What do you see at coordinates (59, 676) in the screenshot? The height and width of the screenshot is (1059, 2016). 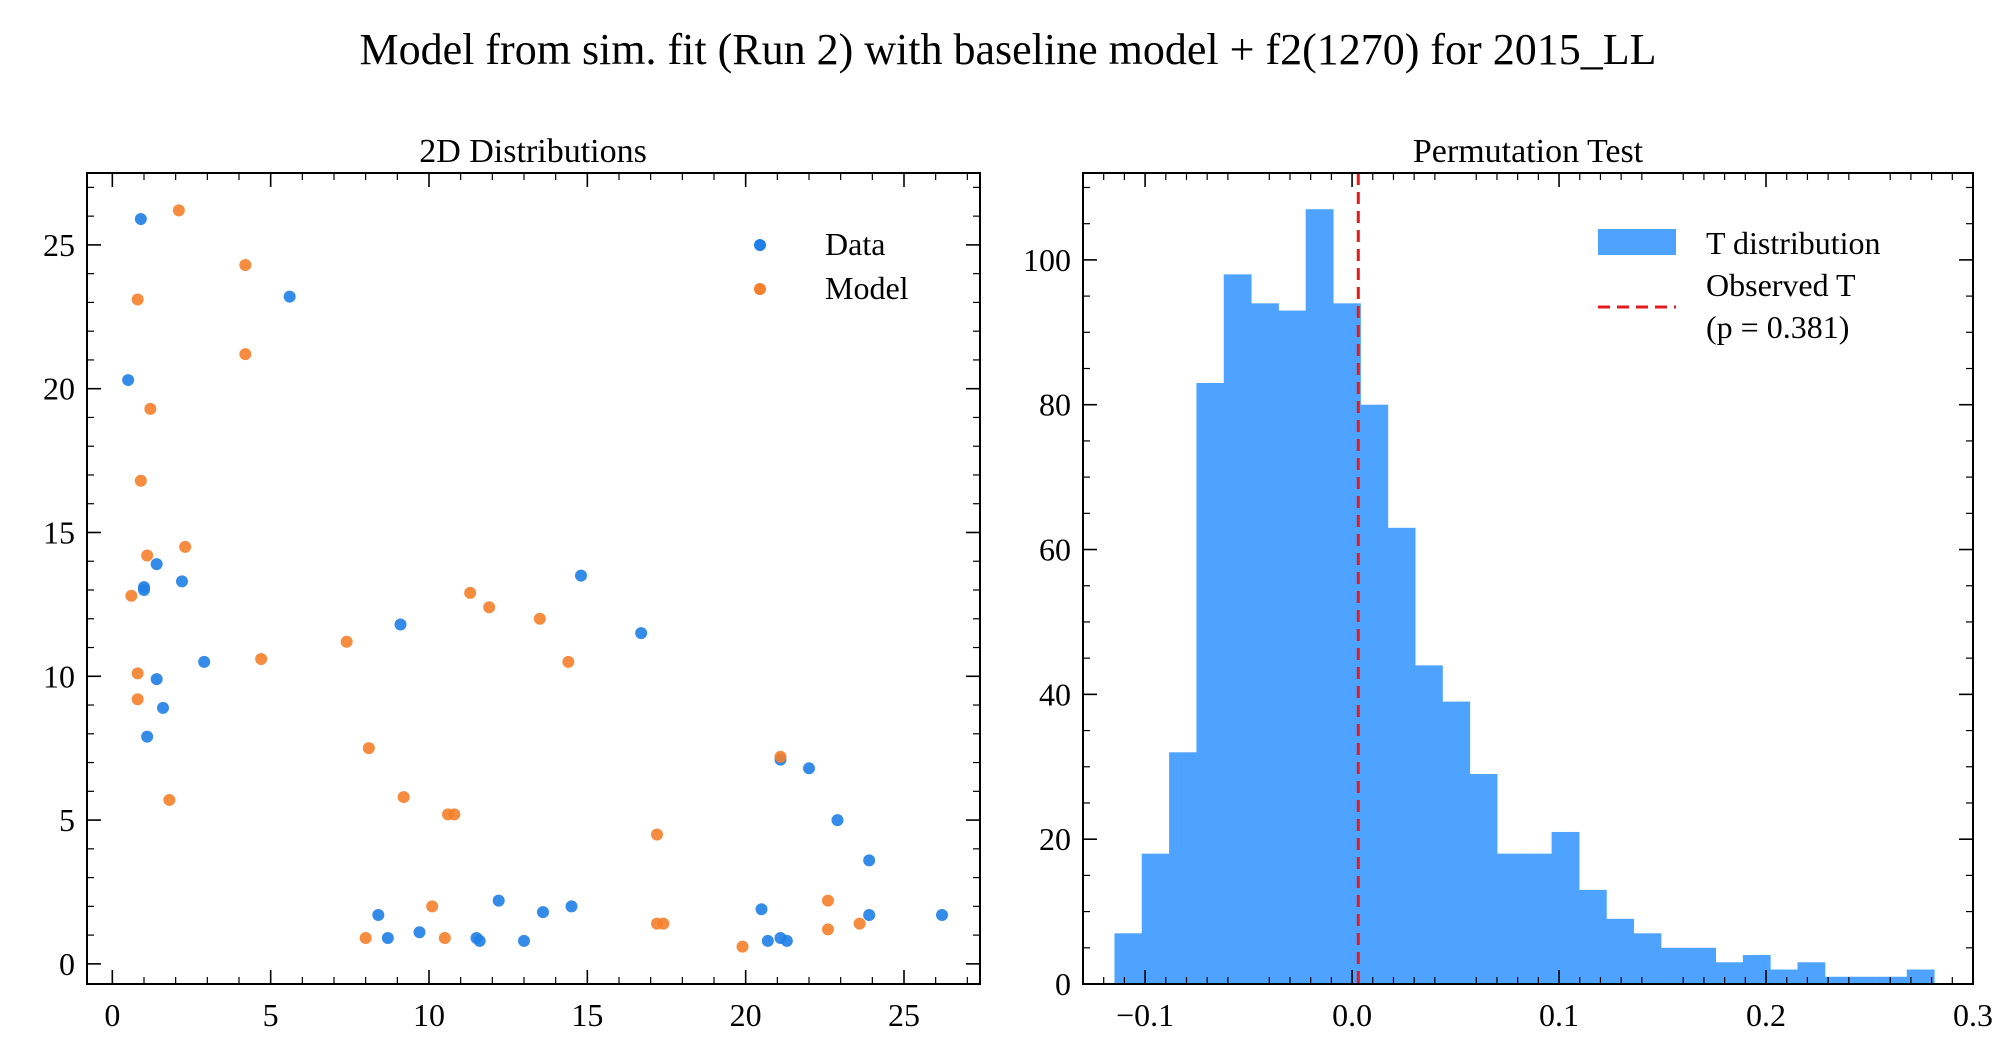 I see `y-tick-label: 10` at bounding box center [59, 676].